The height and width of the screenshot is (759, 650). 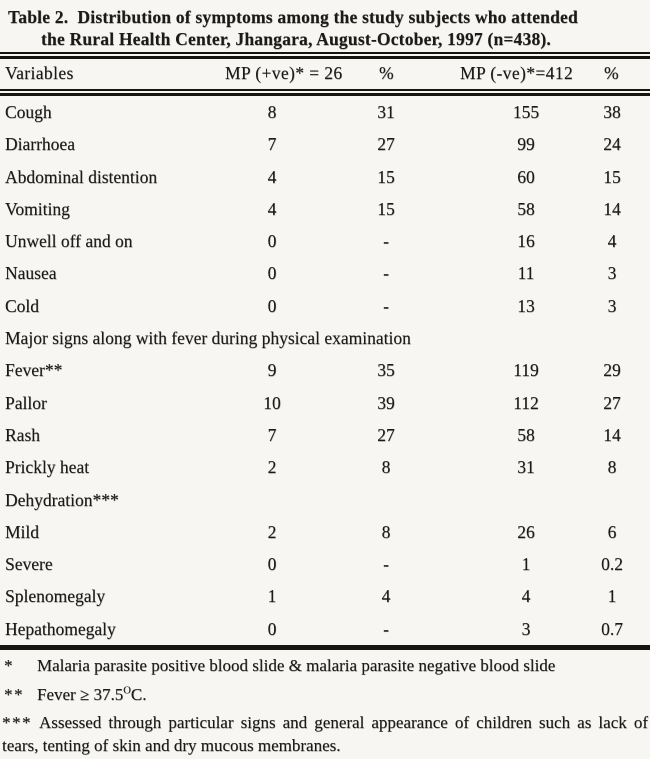 What do you see at coordinates (526, 112) in the screenshot?
I see `cell-mp-neg-count: 155` at bounding box center [526, 112].